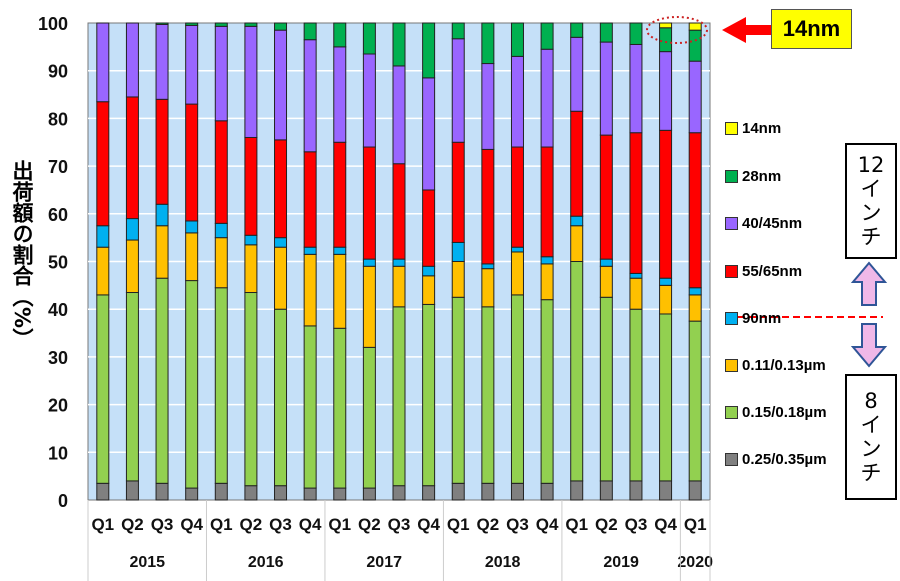  Describe the element at coordinates (784, 365) in the screenshot. I see `legend-label: 0.11/0.13µm` at that location.